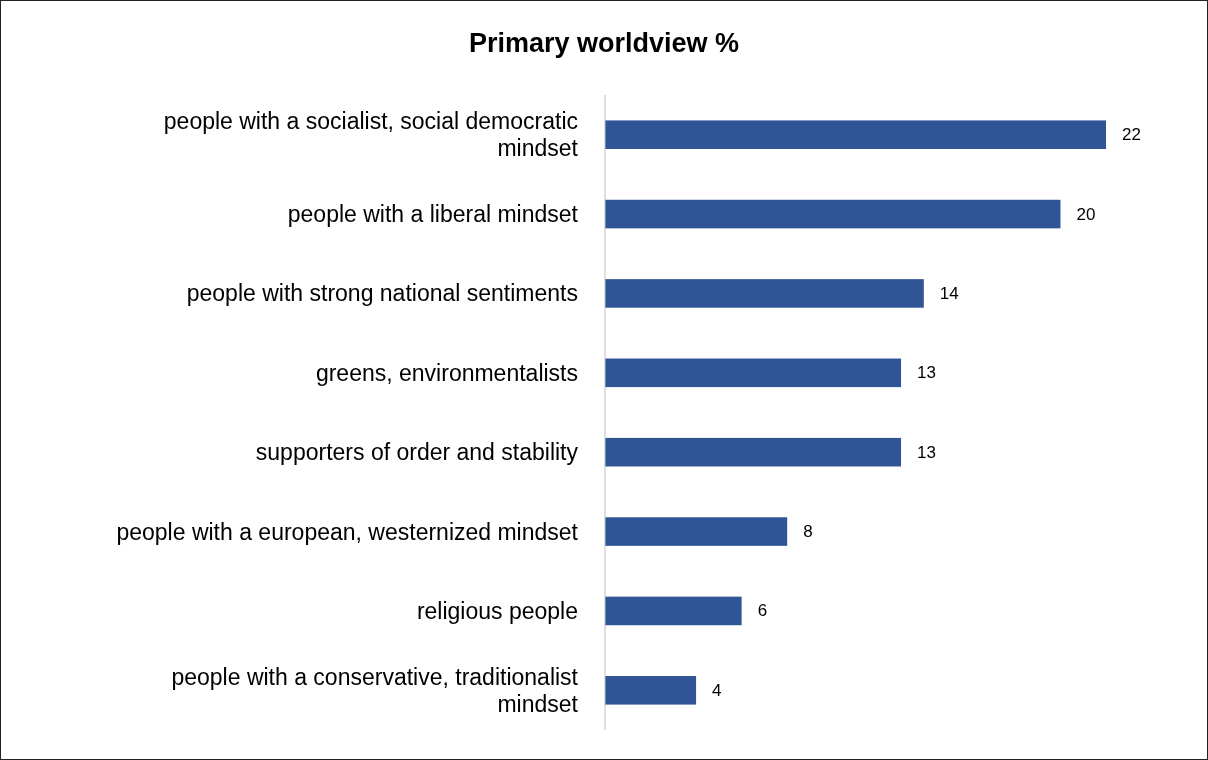  What do you see at coordinates (1131, 135) in the screenshot?
I see `data-label: 22` at bounding box center [1131, 135].